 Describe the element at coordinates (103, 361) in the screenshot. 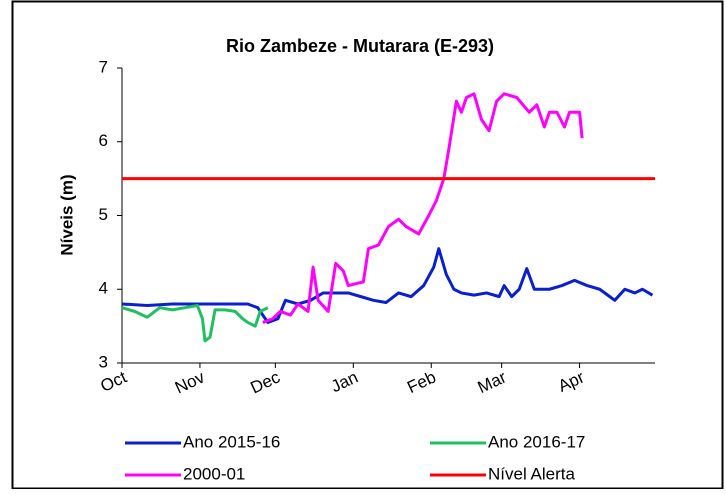

I see `y-tick-label: 3` at that location.